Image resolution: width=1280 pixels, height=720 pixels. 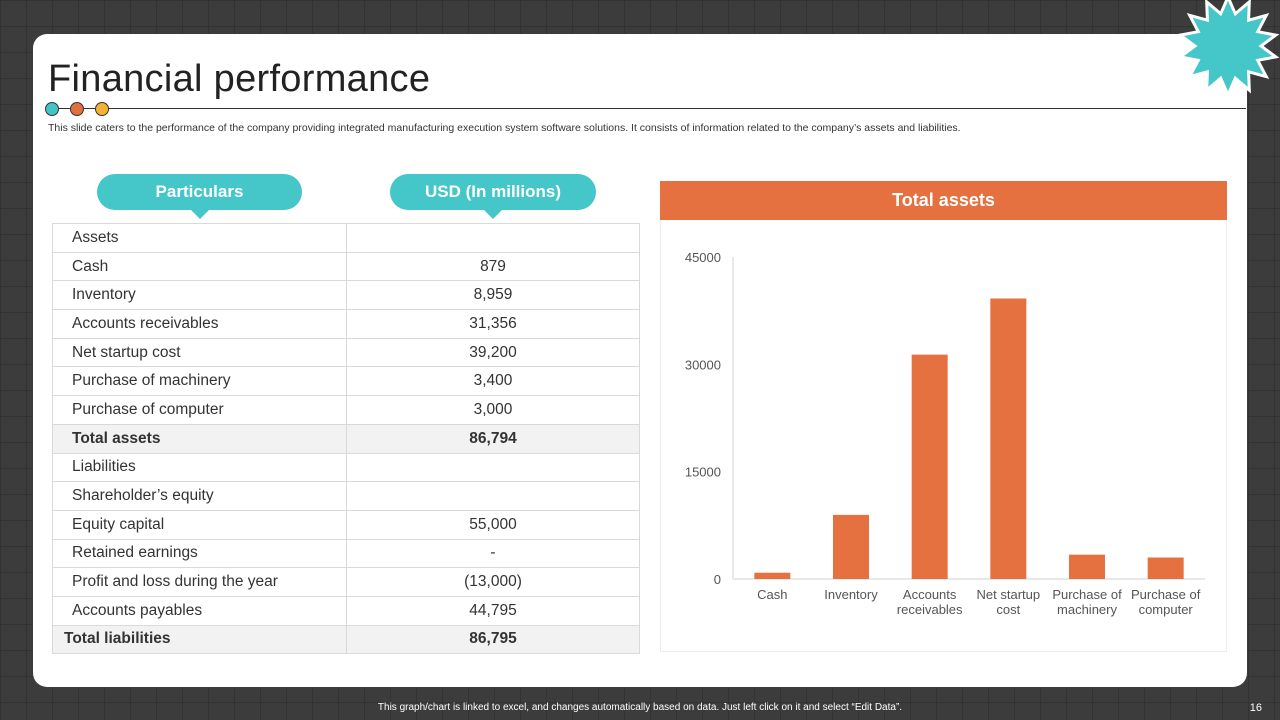 I want to click on x-tick-label: Accounts receivables, so click(x=930, y=602).